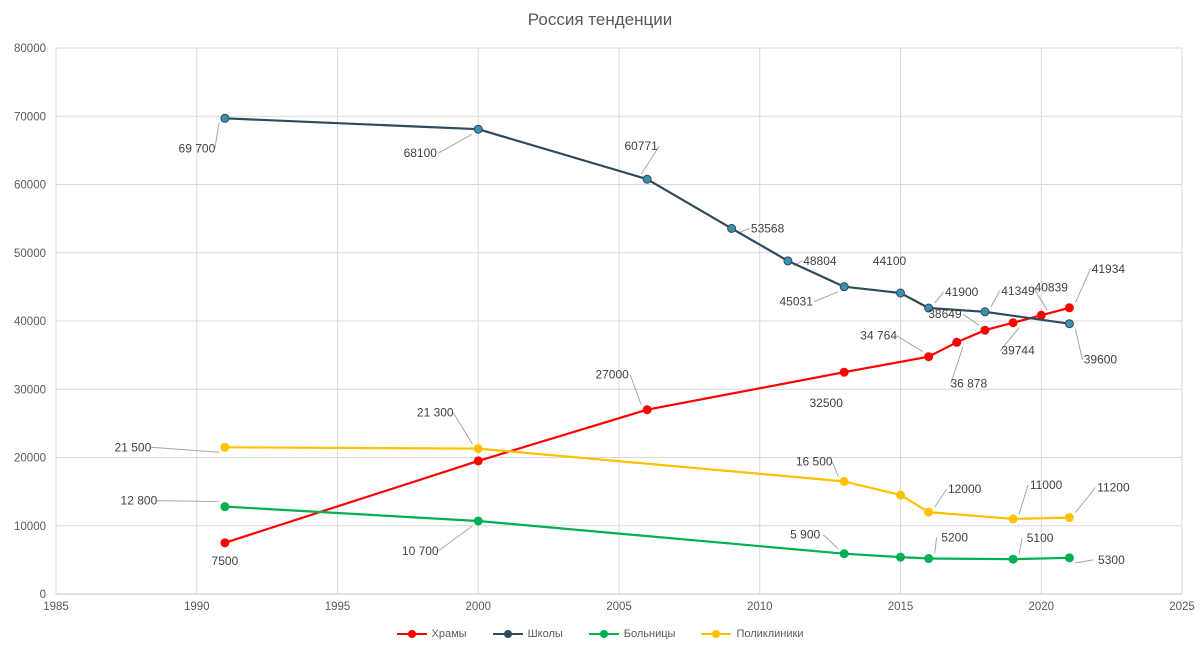  I want to click on data-label: 45031, so click(797, 302).